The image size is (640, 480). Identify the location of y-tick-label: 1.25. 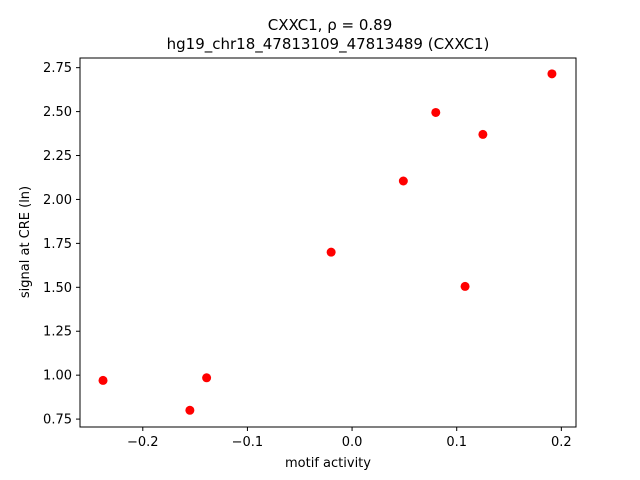
(57, 332).